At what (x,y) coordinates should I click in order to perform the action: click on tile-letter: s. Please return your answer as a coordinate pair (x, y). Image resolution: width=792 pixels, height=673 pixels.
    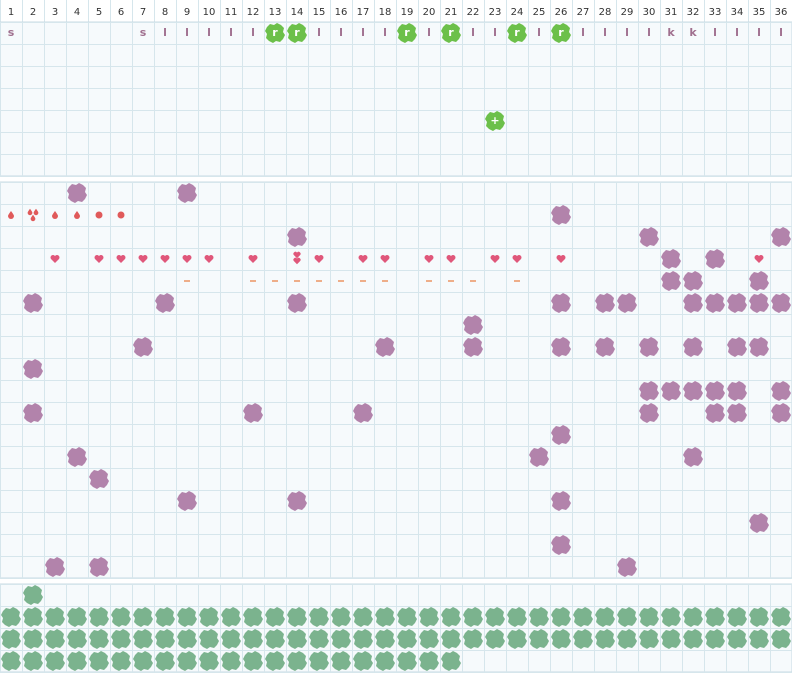
    Looking at the image, I should click on (11, 32).